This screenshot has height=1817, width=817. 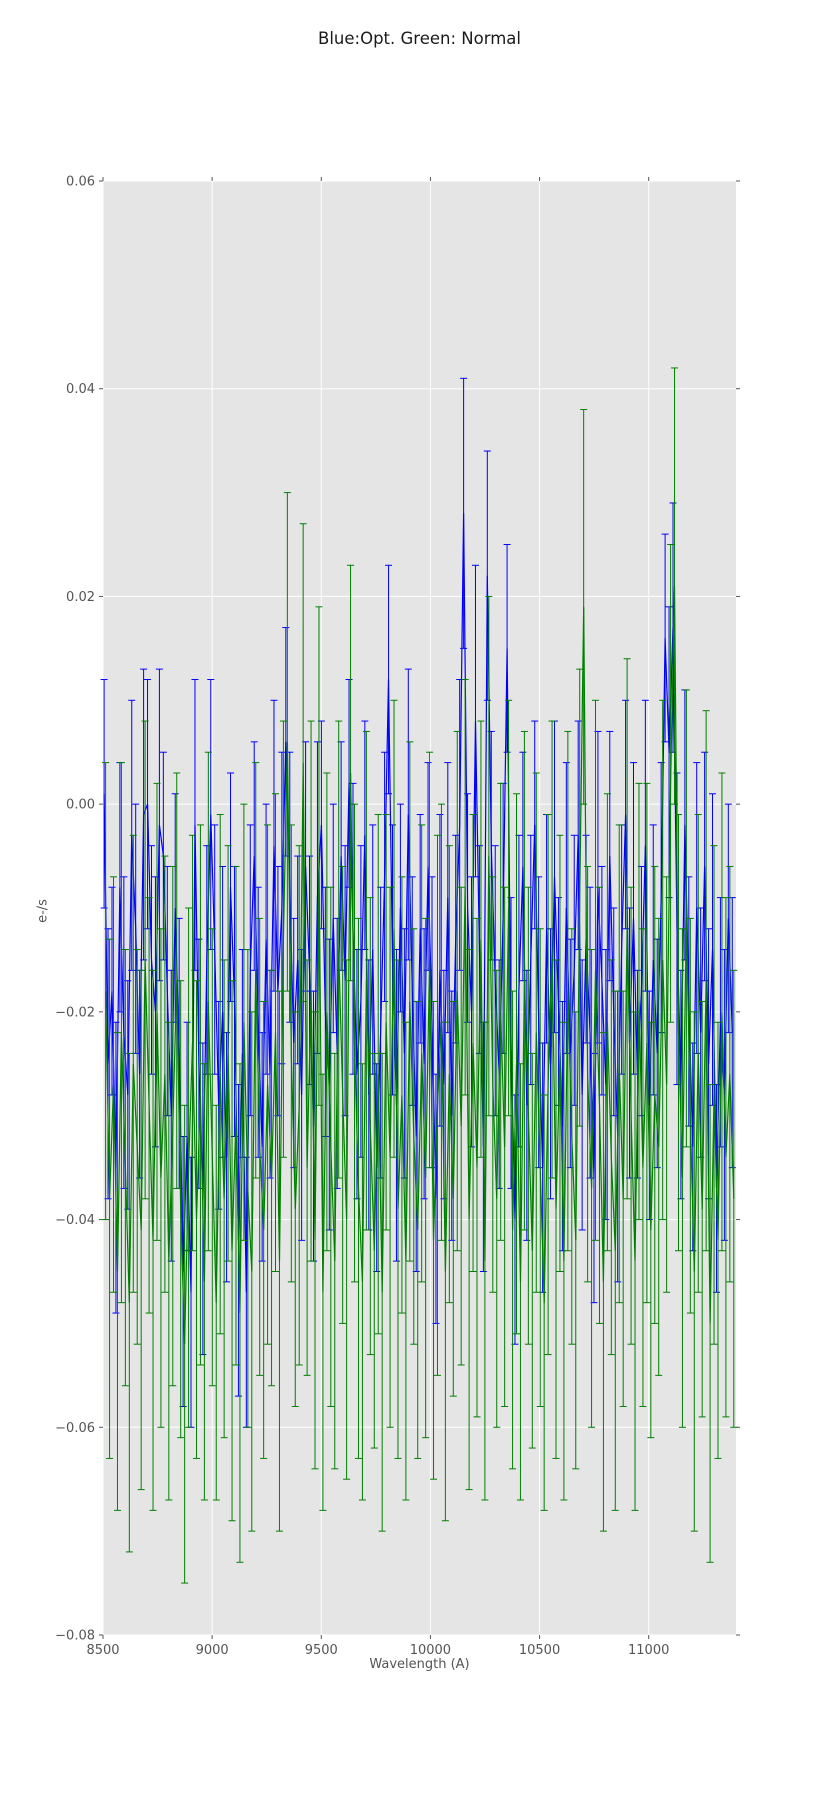 What do you see at coordinates (419, 38) in the screenshot?
I see `chart-title: Blue:Opt. Green: Normal` at bounding box center [419, 38].